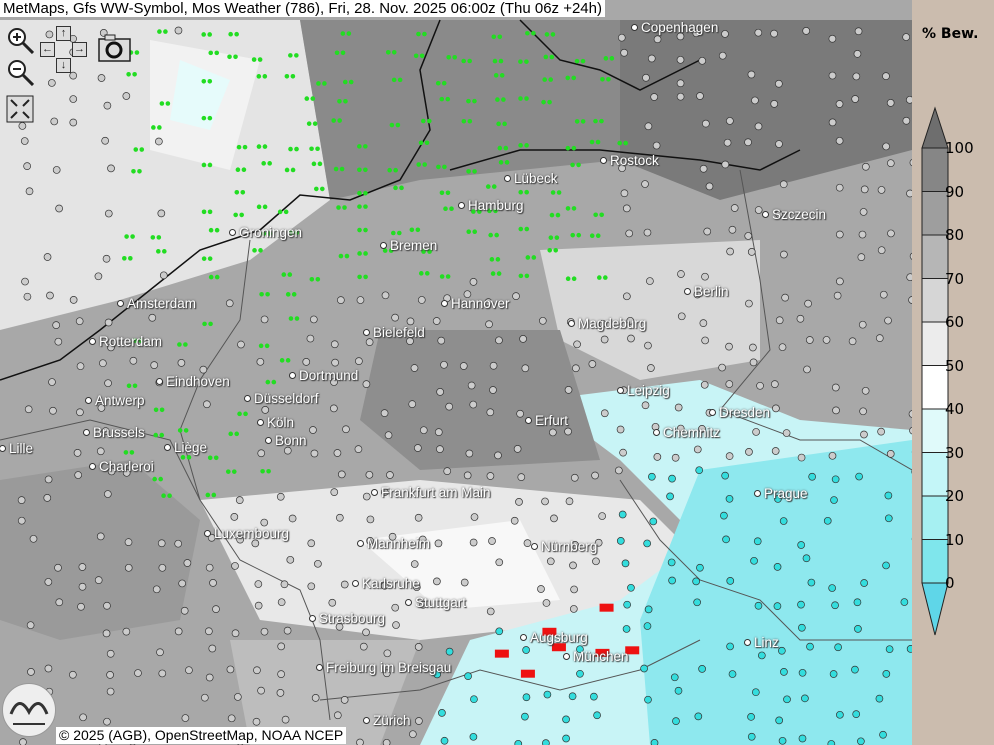 Image resolution: width=994 pixels, height=745 pixels. What do you see at coordinates (63, 65) in the screenshot?
I see `pan-down-button: ↓` at bounding box center [63, 65].